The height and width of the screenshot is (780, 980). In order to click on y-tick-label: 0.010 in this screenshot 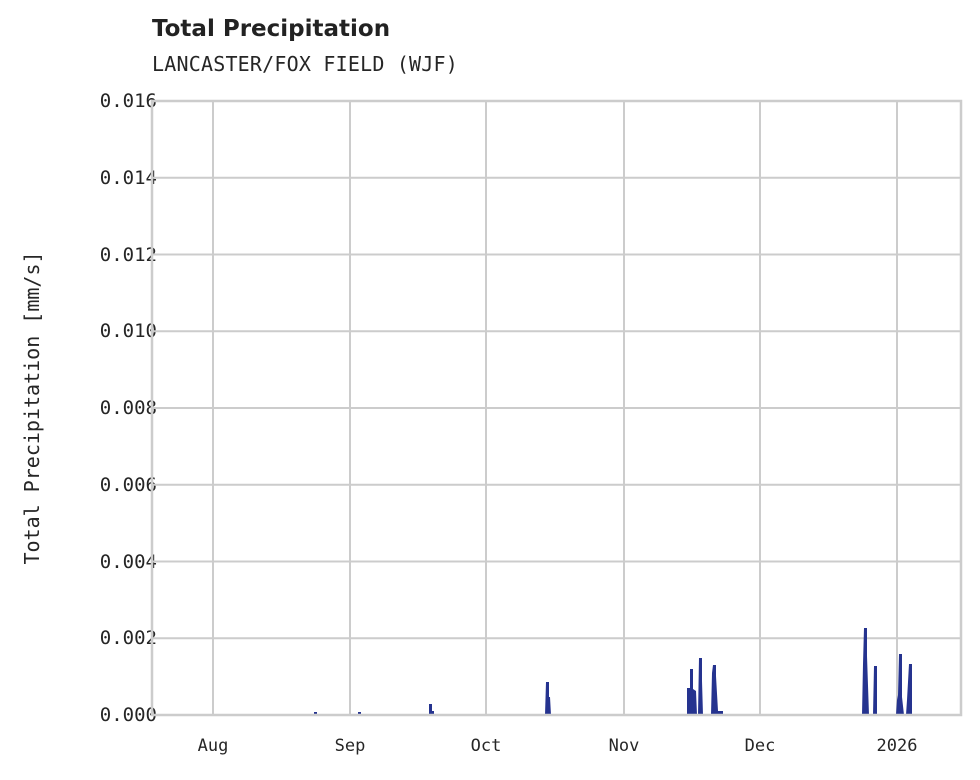, I will do `click(128, 331)`.